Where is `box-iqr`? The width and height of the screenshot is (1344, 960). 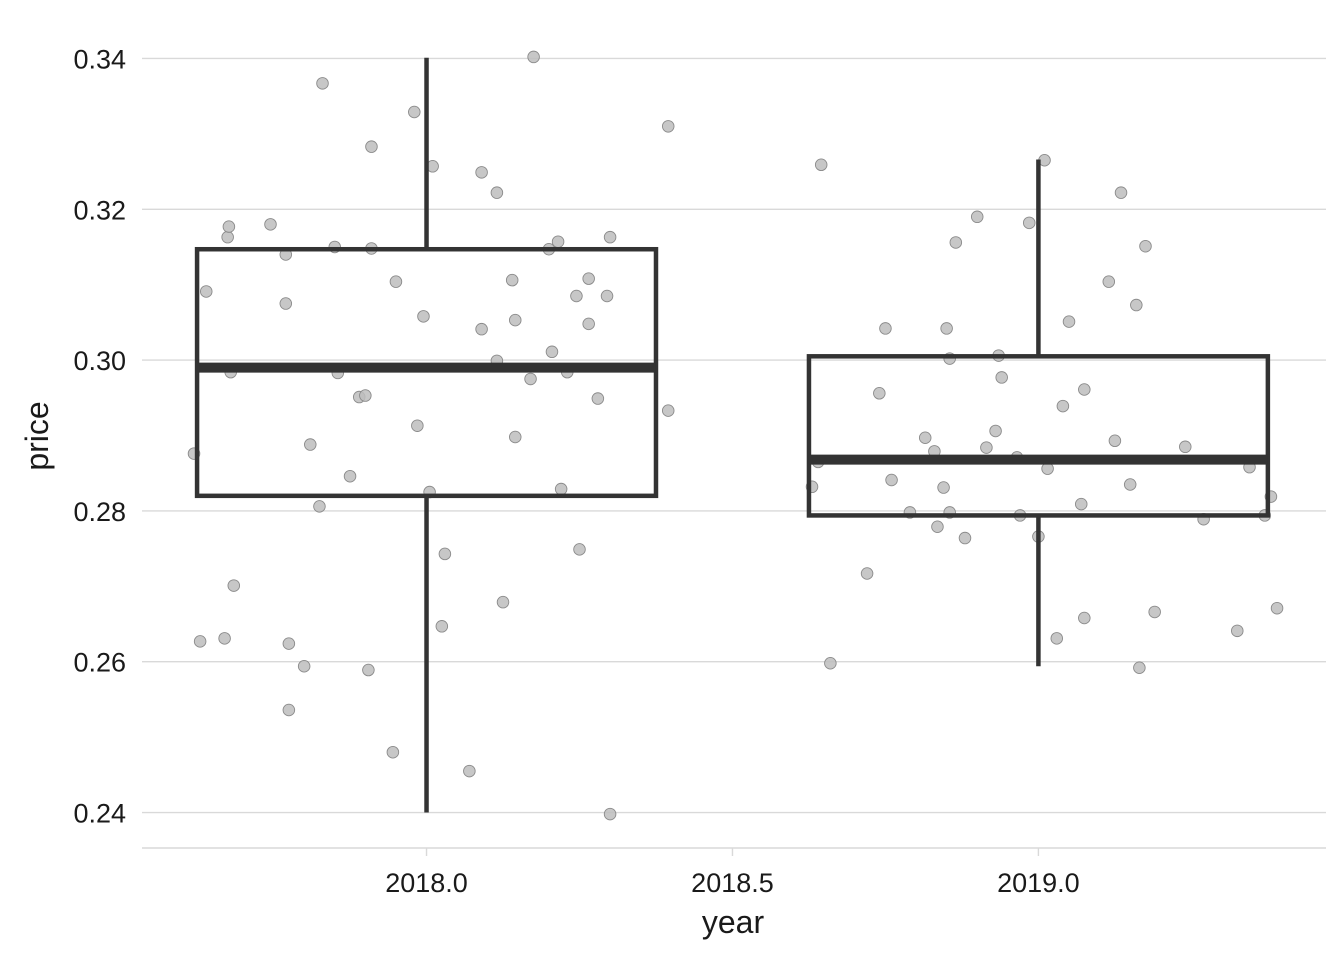 box-iqr is located at coordinates (1038, 436).